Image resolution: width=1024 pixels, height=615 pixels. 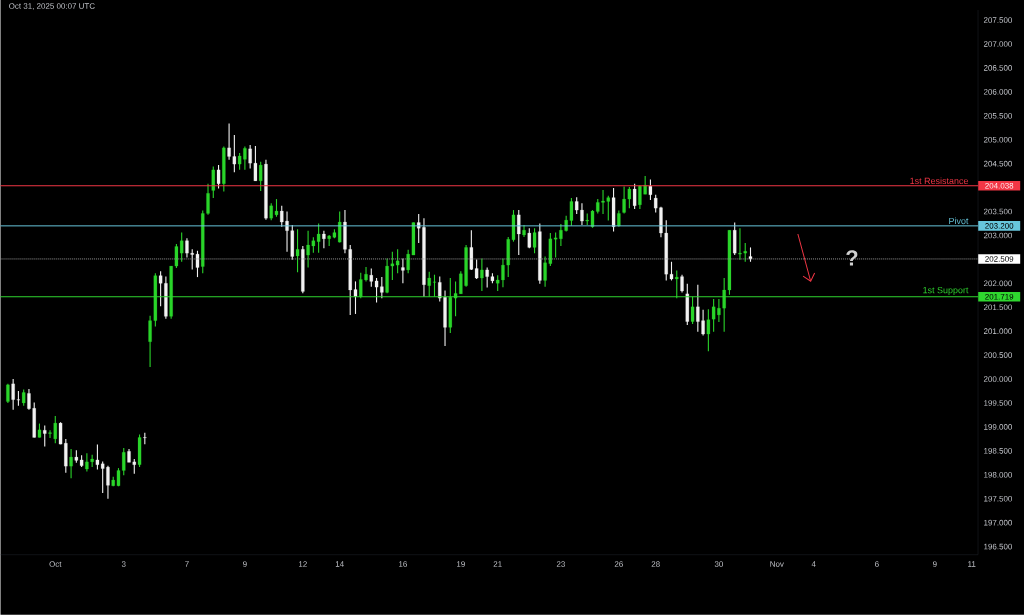 What do you see at coordinates (959, 221) in the screenshot?
I see `ref-line-label: Pivot` at bounding box center [959, 221].